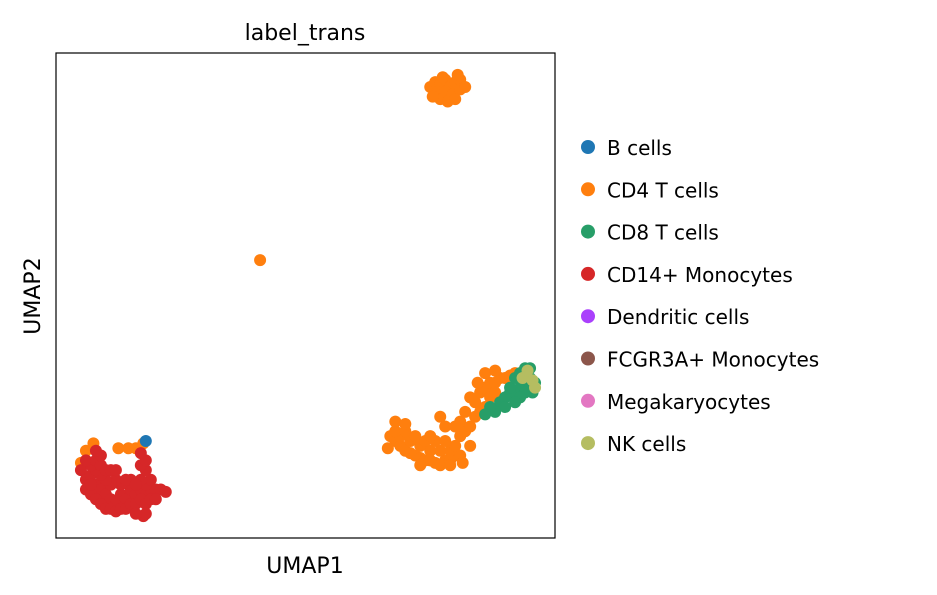 This screenshot has width=937, height=595. I want to click on legend-label: FCGR3A+ Monocytes, so click(713, 360).